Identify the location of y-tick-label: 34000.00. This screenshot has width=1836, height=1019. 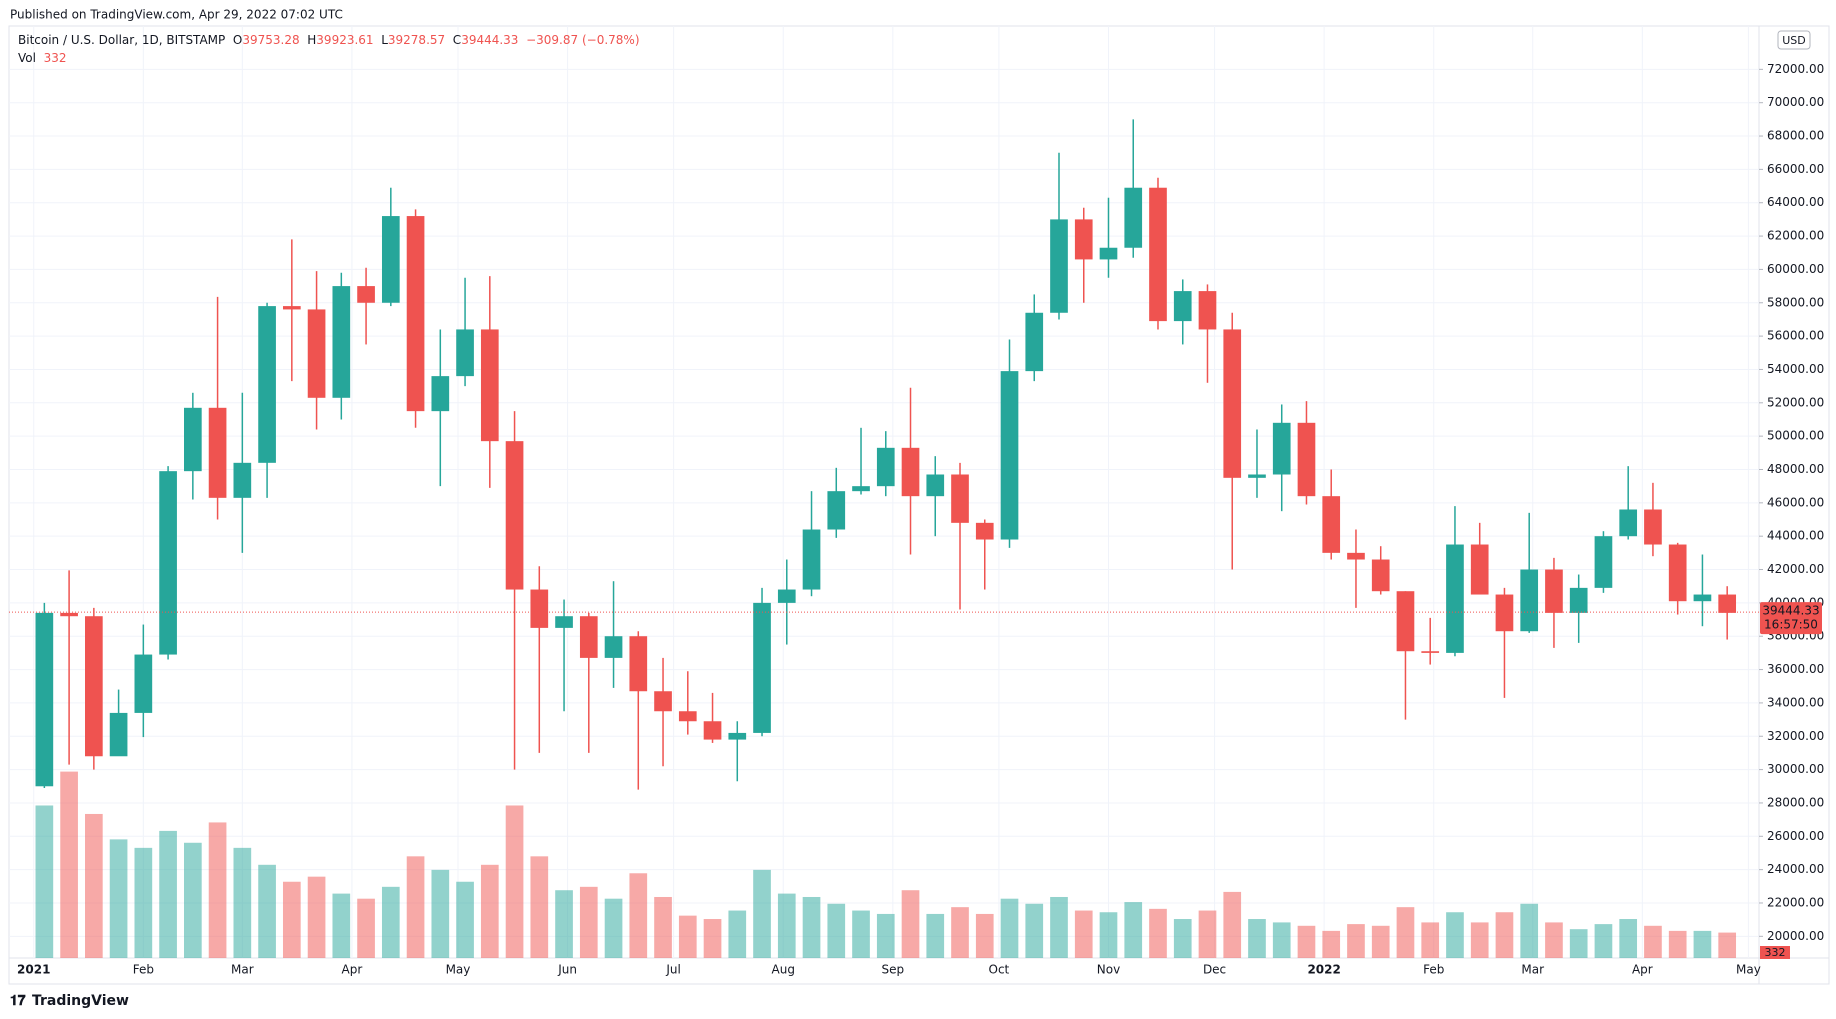
(1795, 702).